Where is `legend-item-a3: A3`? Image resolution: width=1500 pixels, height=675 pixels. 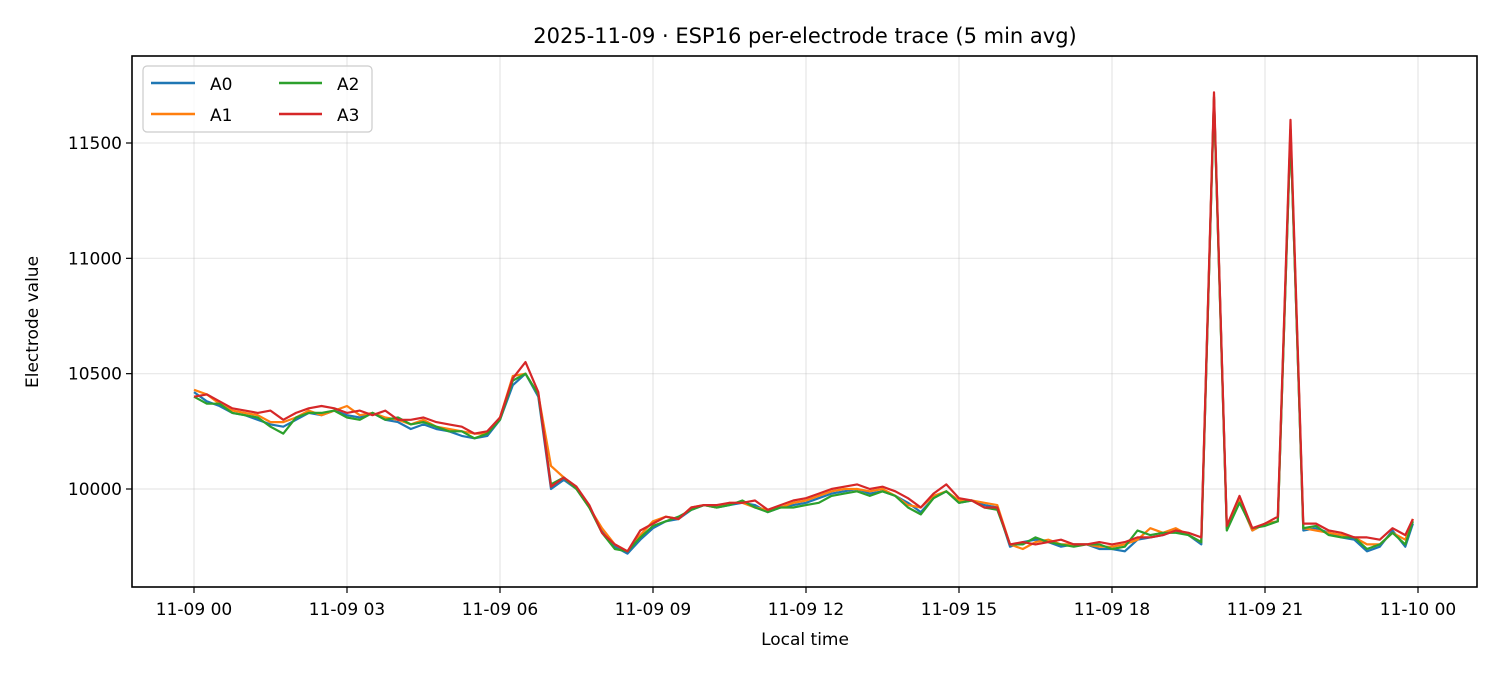 legend-item-a3: A3 is located at coordinates (319, 116).